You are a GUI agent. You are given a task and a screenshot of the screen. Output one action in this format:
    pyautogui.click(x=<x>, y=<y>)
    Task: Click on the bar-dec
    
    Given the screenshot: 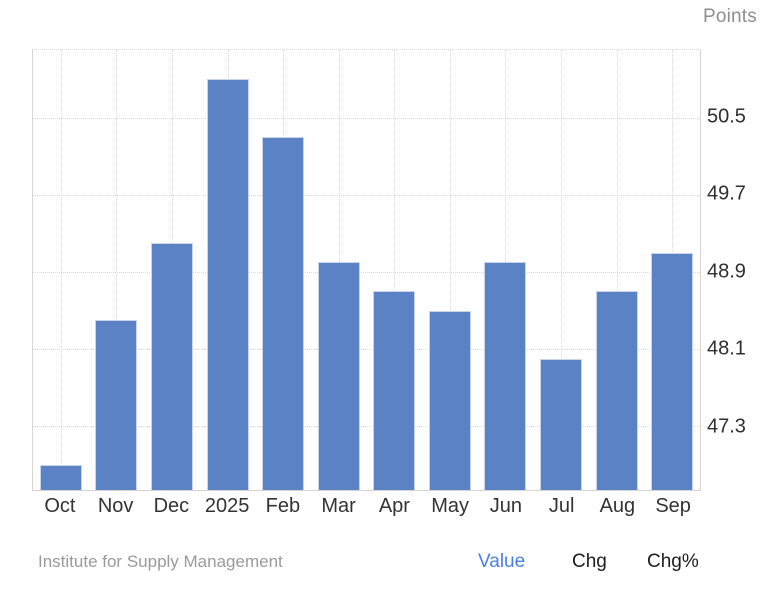 What is the action you would take?
    pyautogui.click(x=171, y=366)
    